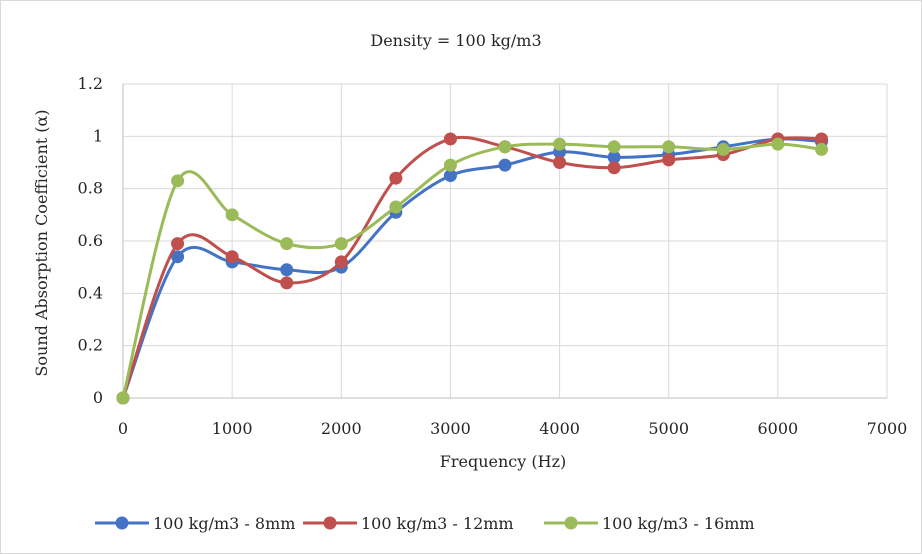 Image resolution: width=922 pixels, height=554 pixels. I want to click on y-tick-label: 1, so click(98, 135).